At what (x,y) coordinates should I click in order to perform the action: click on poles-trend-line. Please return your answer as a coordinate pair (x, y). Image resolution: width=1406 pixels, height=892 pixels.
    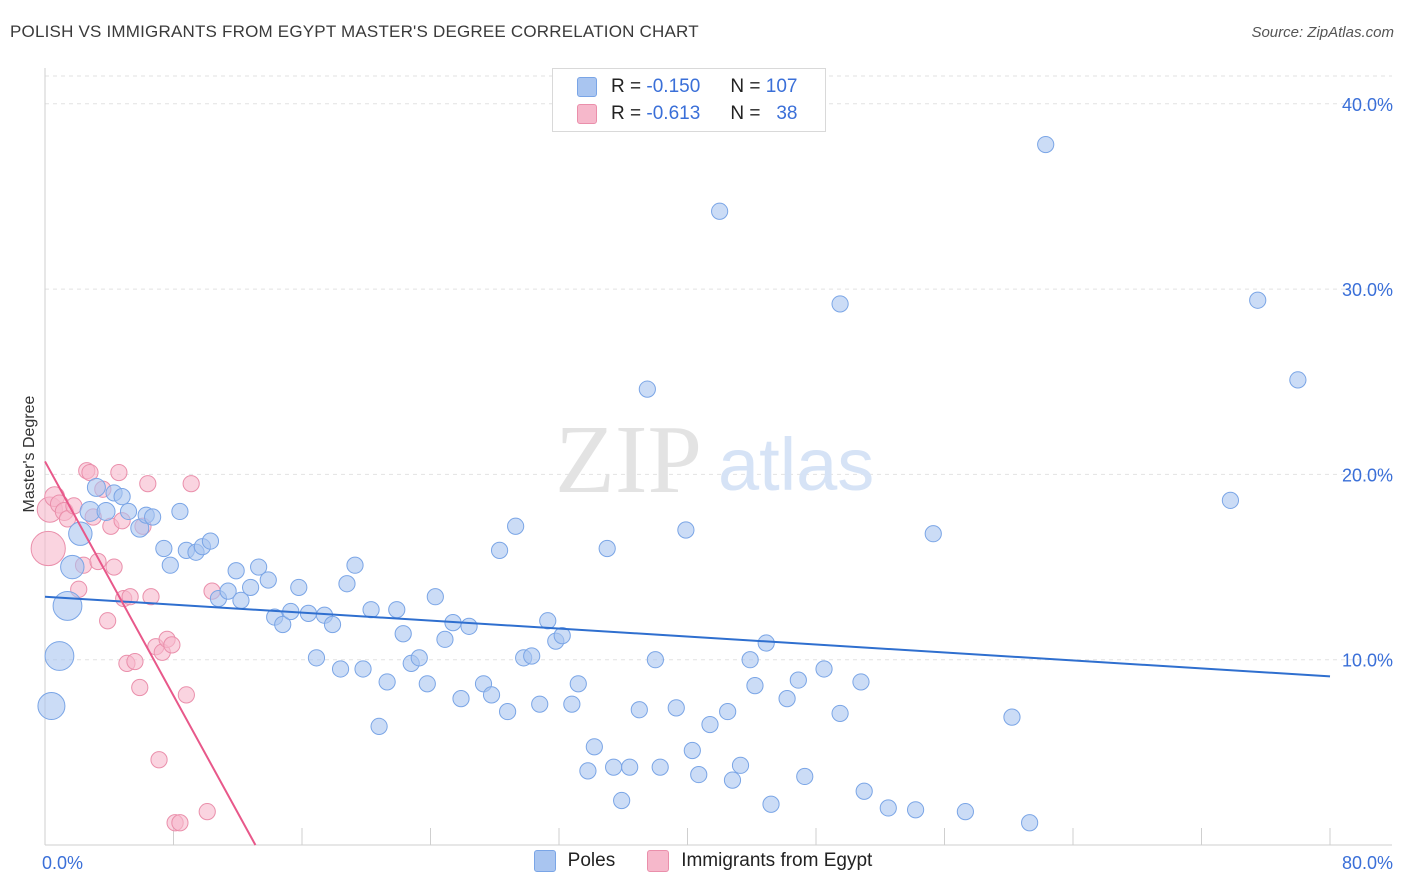
    Looking at the image, I should click on (687, 636).